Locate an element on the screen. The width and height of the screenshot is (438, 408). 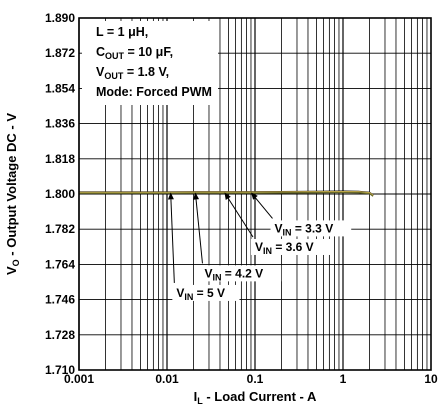
condition-line: Mode: Forced PWM is located at coordinates (154, 92).